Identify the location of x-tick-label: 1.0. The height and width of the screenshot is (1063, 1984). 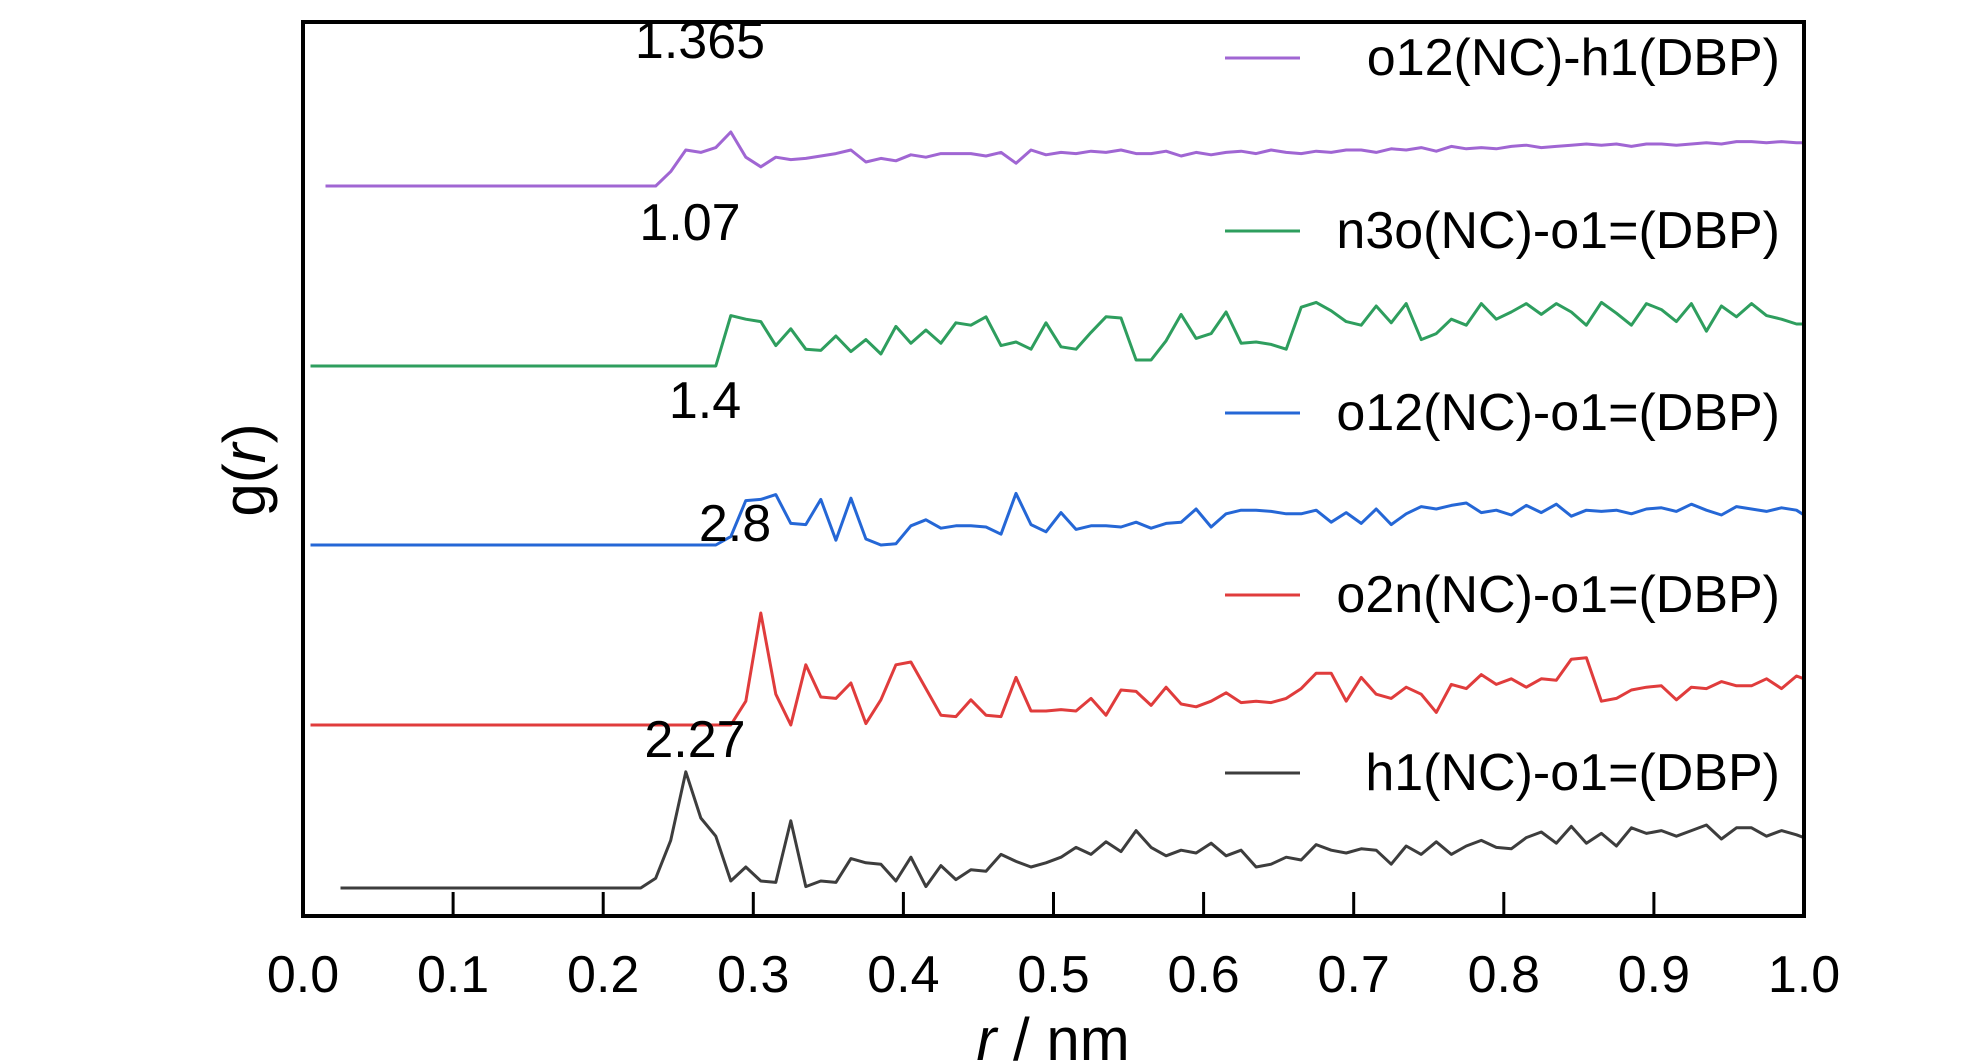
(1804, 975).